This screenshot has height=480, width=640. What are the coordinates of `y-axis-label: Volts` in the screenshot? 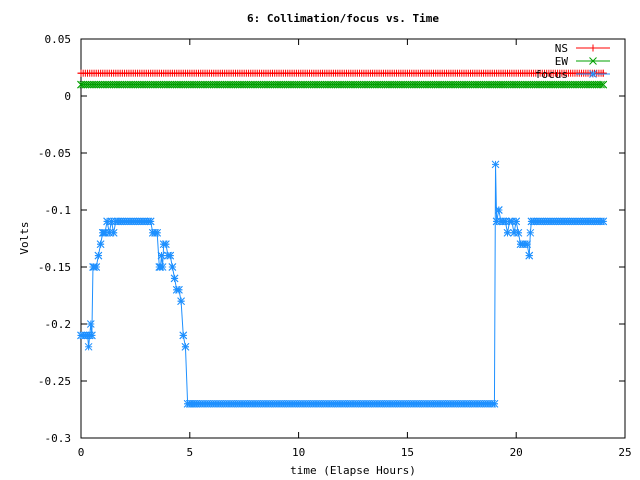 It's located at (24, 237).